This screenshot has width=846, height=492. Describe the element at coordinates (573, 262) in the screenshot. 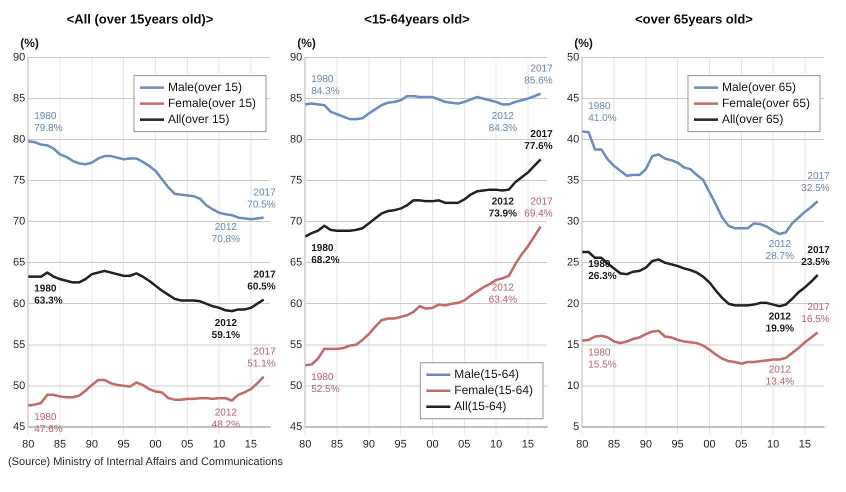

I see `y-tick-label: 25` at that location.